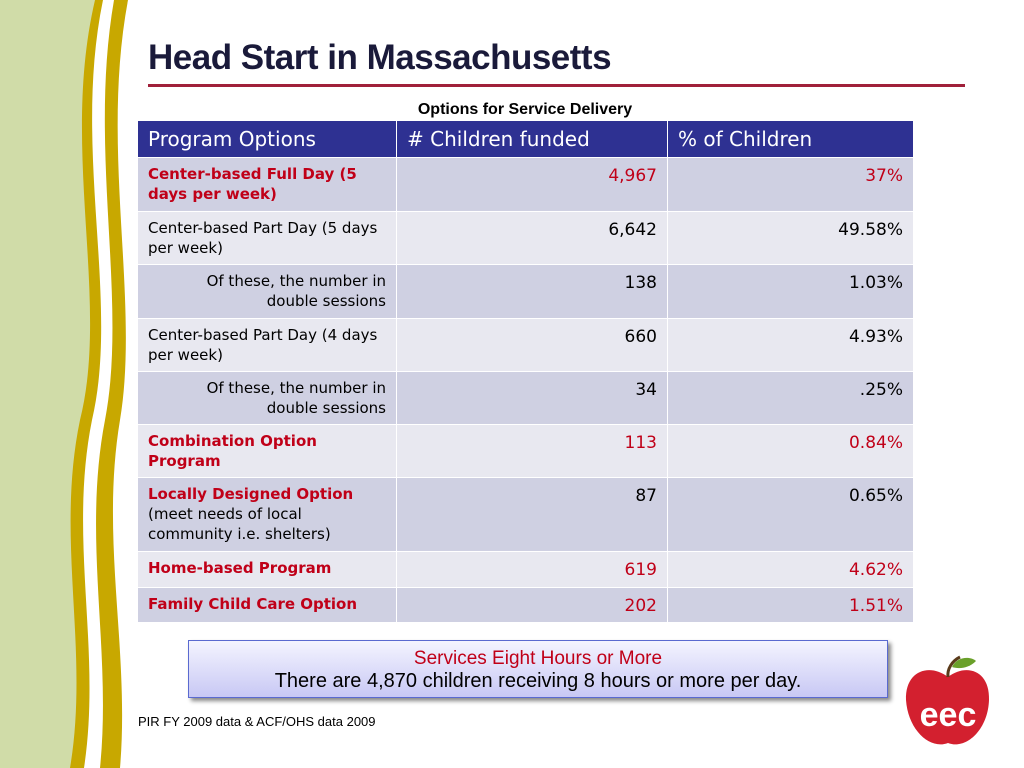 This screenshot has width=1024, height=768. Describe the element at coordinates (790, 291) in the screenshot. I see `cell: 1.03%` at that location.